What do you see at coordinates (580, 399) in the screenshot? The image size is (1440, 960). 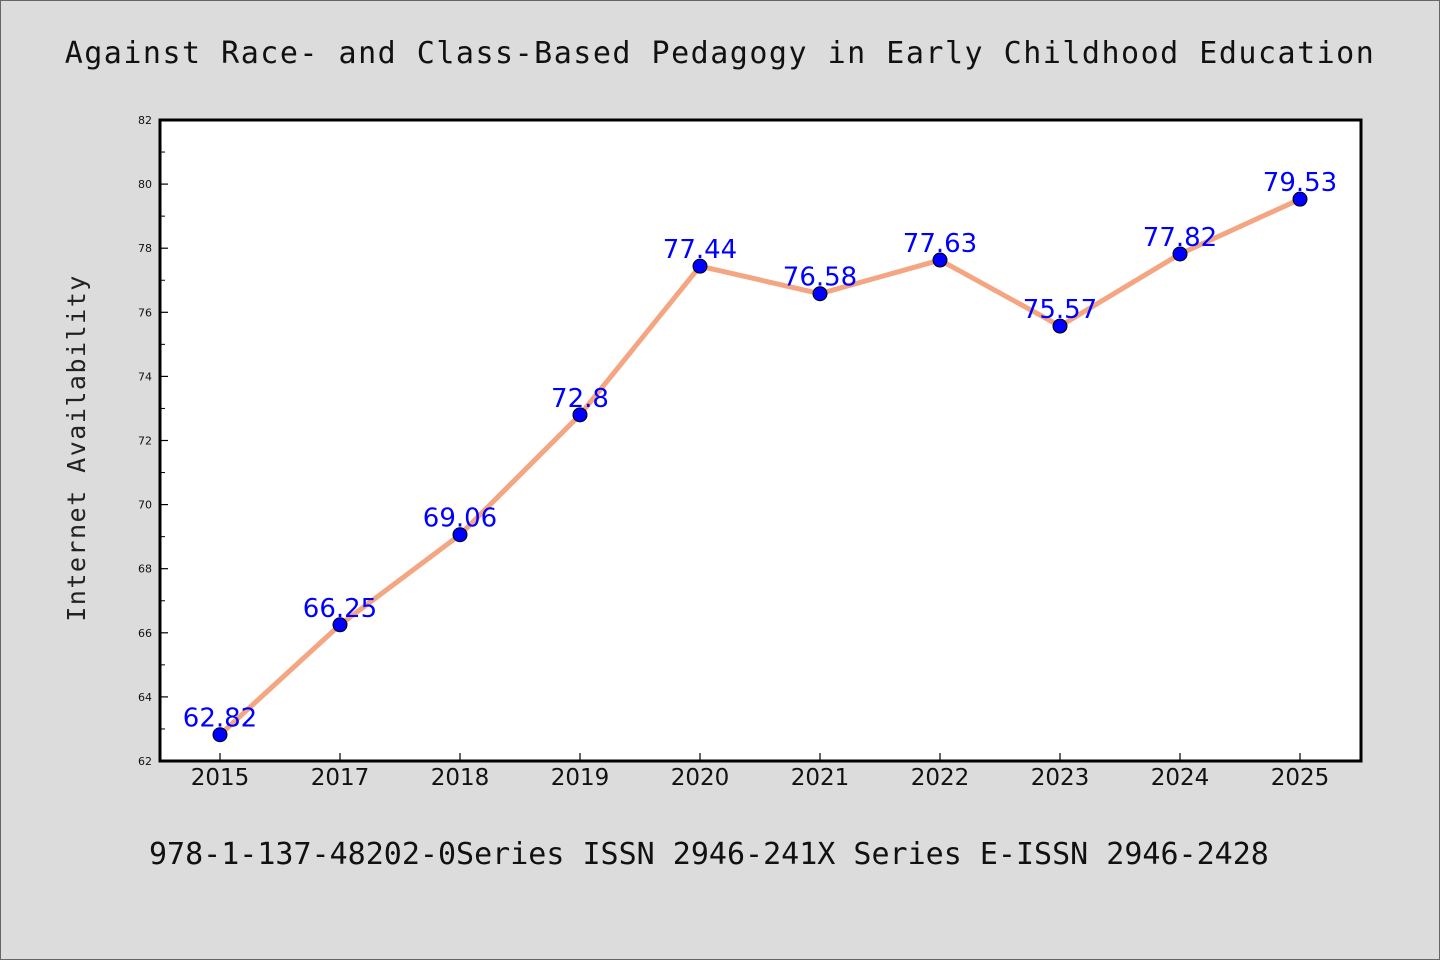 I see `data-point-label: 72.8` at bounding box center [580, 399].